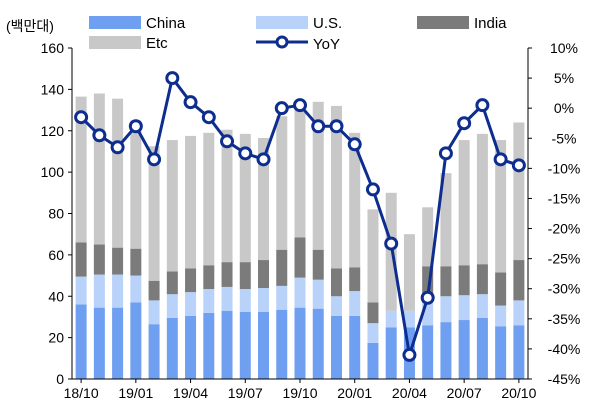  Describe the element at coordinates (99, 259) in the screenshot. I see `bar-india-18/11` at that location.